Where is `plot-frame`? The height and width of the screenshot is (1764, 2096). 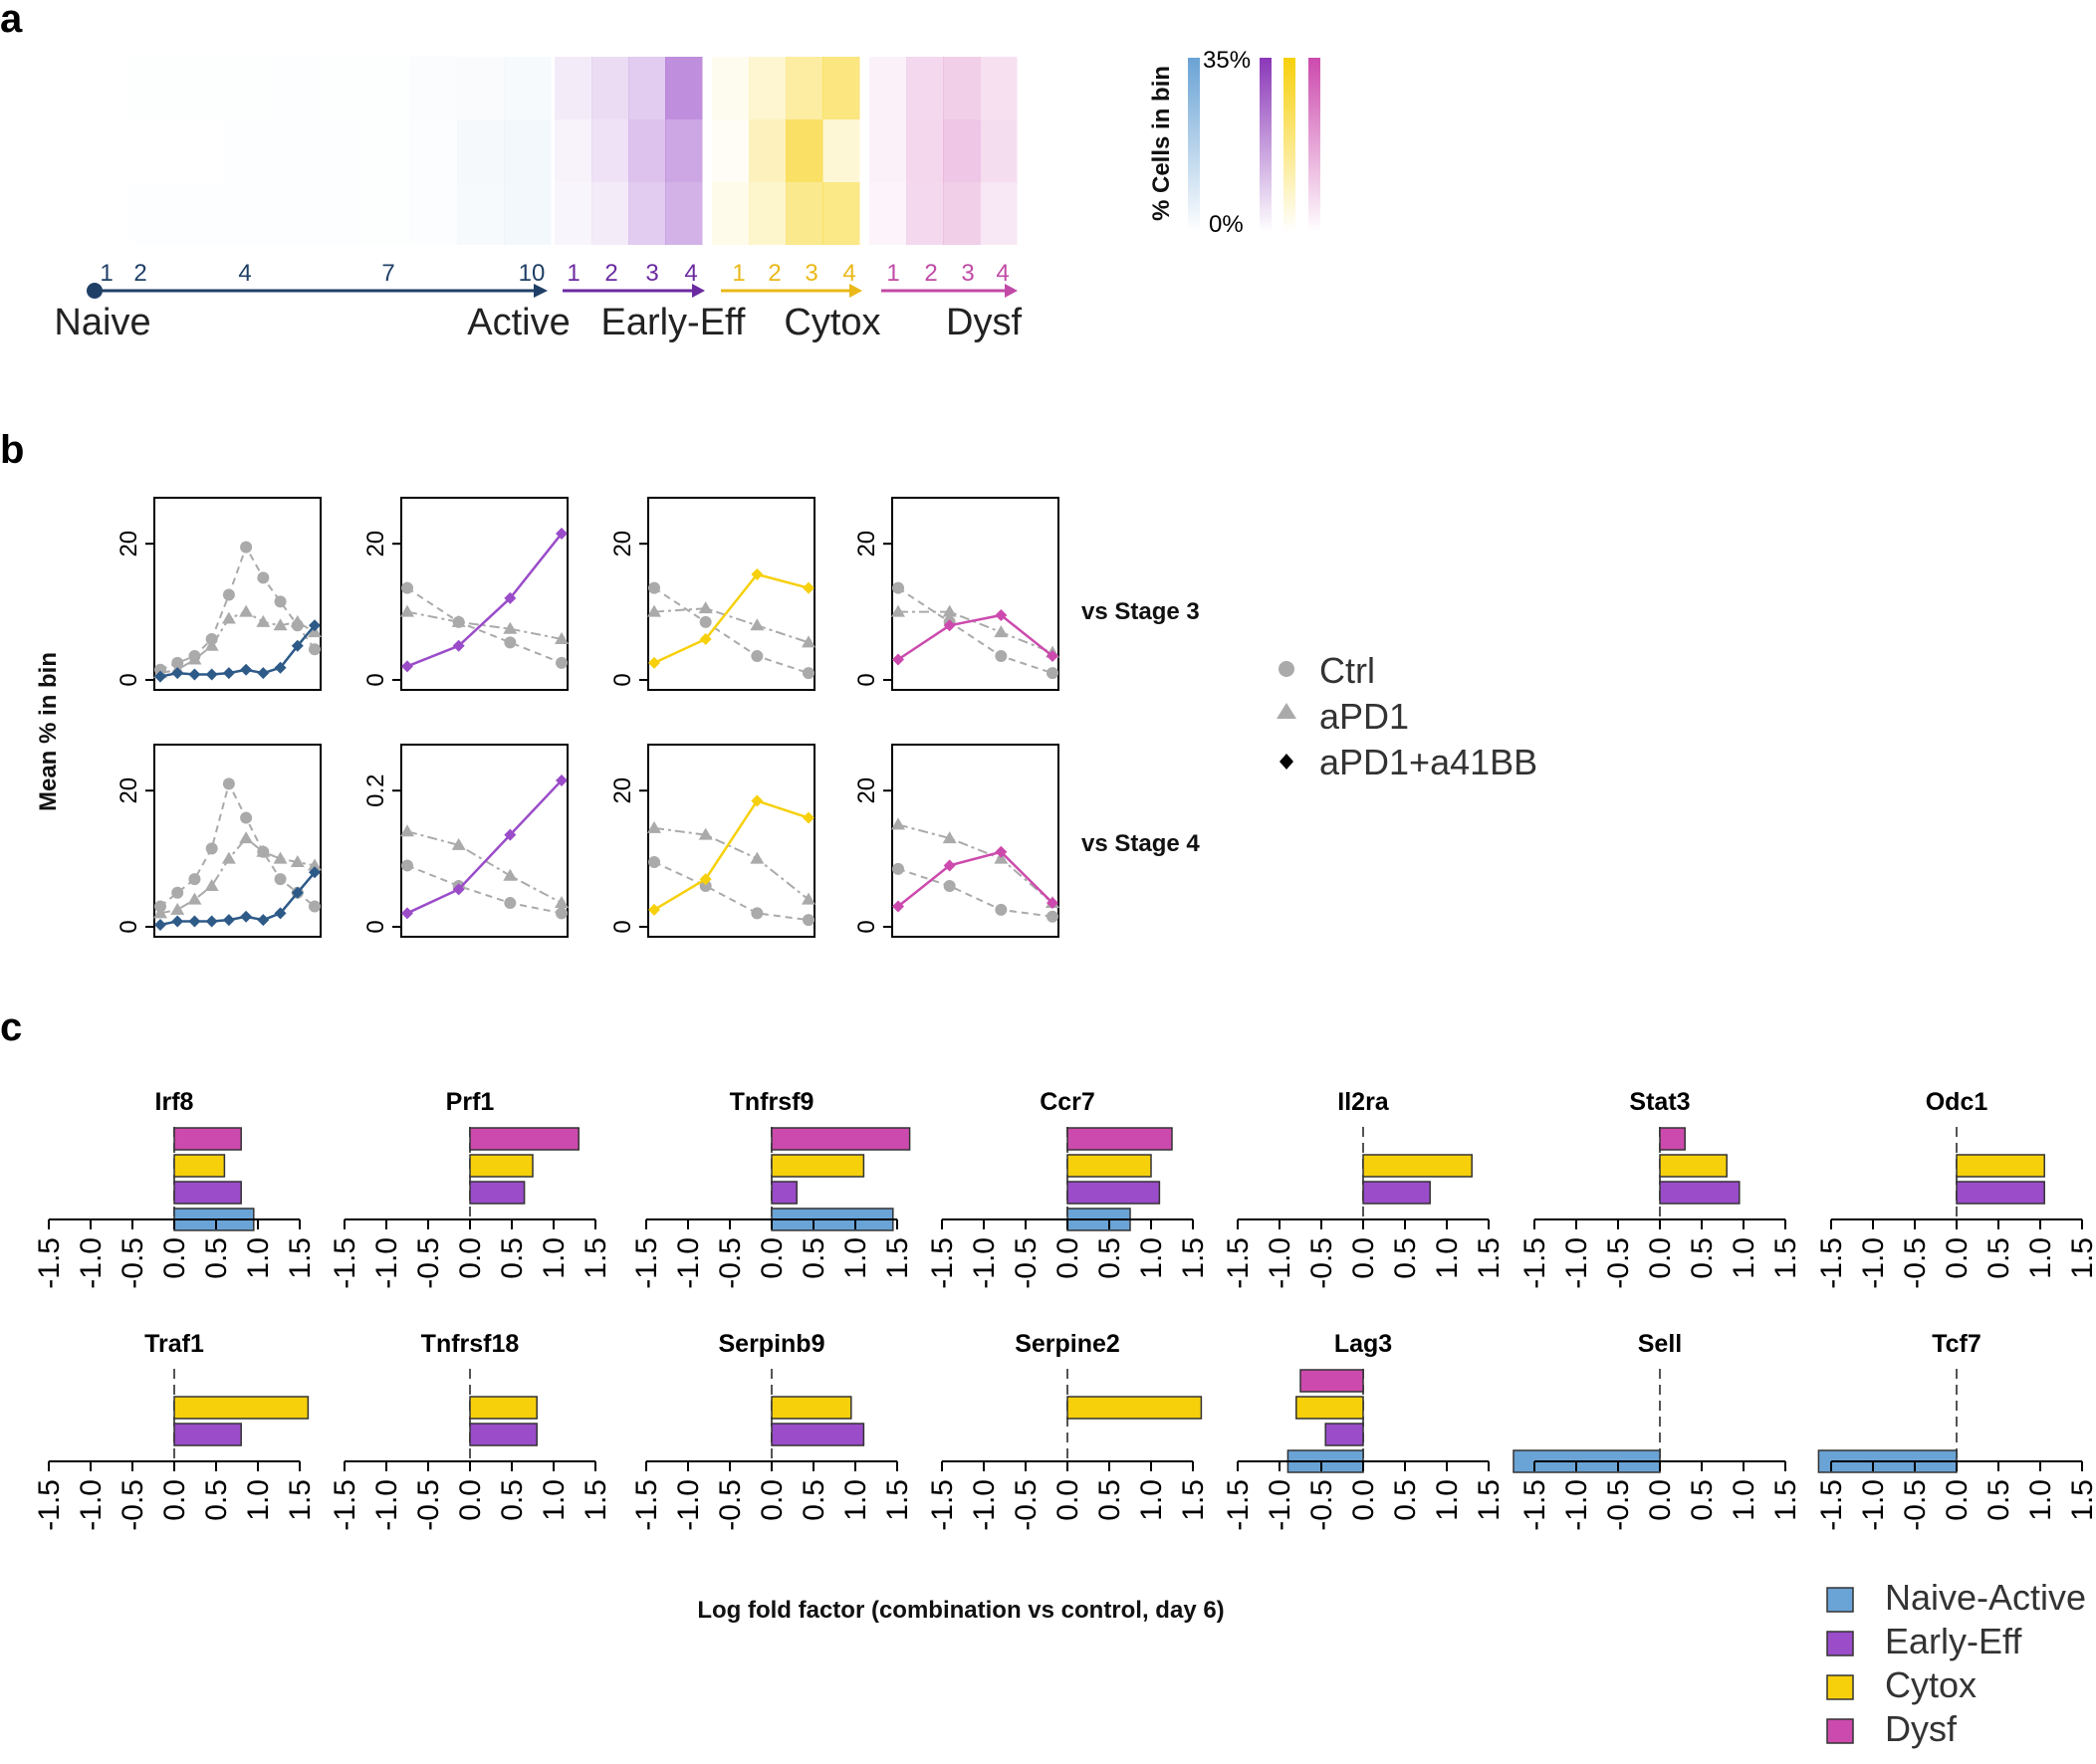 plot-frame is located at coordinates (731, 841).